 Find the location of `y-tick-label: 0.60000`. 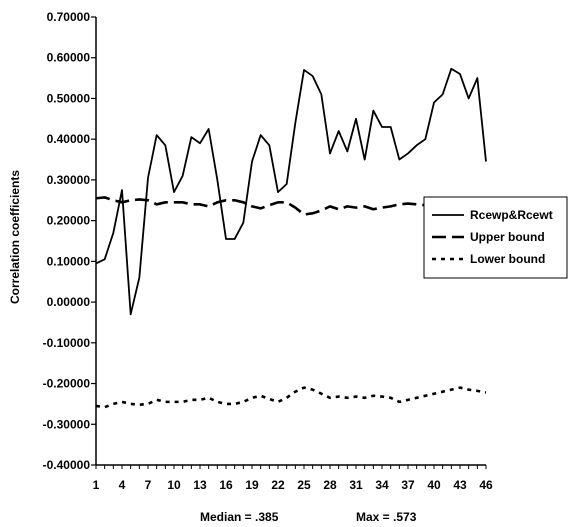

y-tick-label: 0.60000 is located at coordinates (69, 58).